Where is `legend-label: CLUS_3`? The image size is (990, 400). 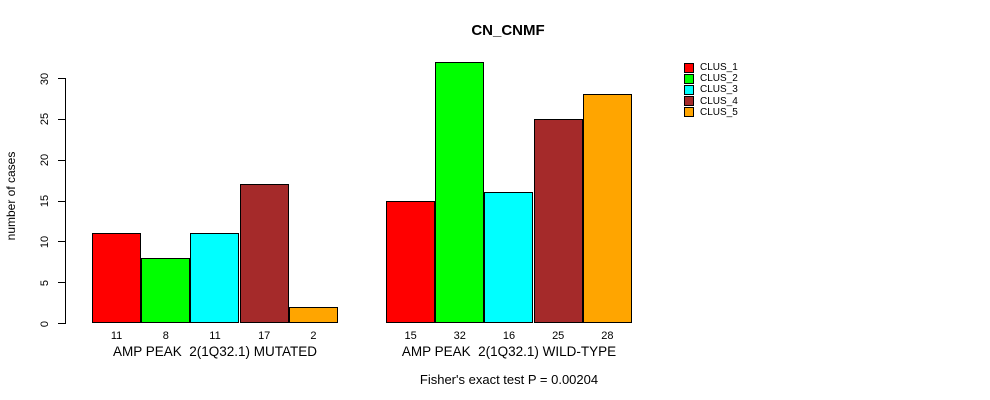 legend-label: CLUS_3 is located at coordinates (719, 90).